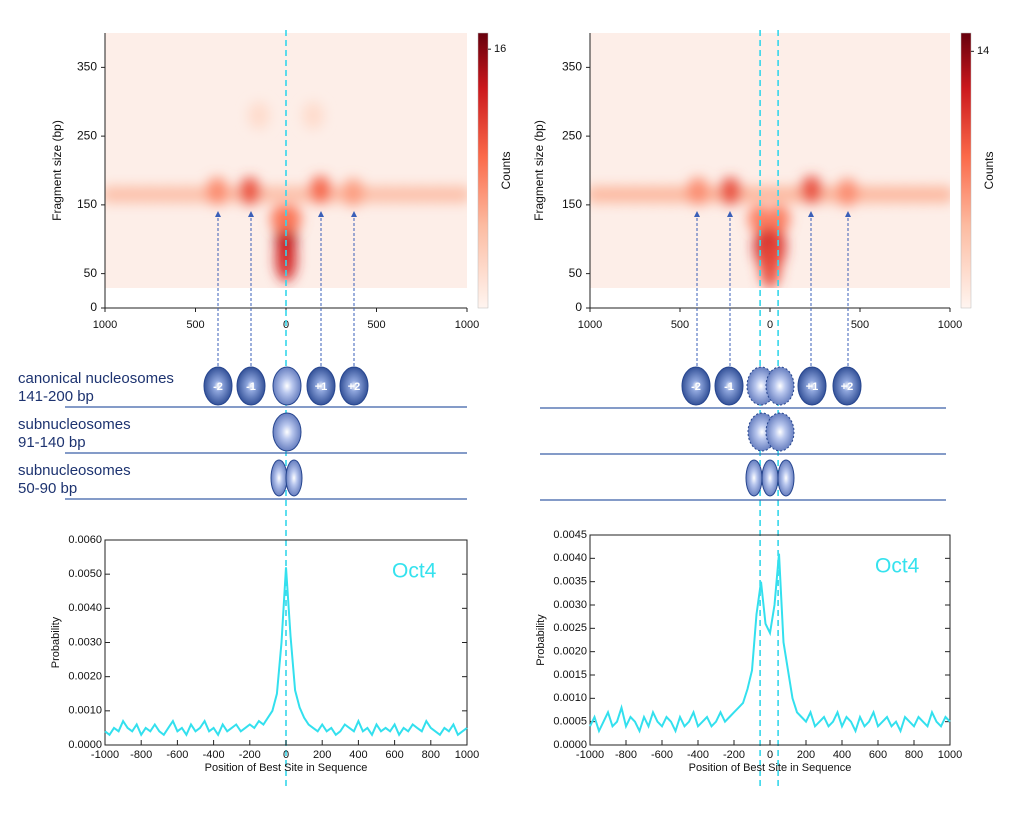 The height and width of the screenshot is (821, 1024). Describe the element at coordinates (506, 170) in the screenshot. I see `colorbar-label: Counts` at that location.